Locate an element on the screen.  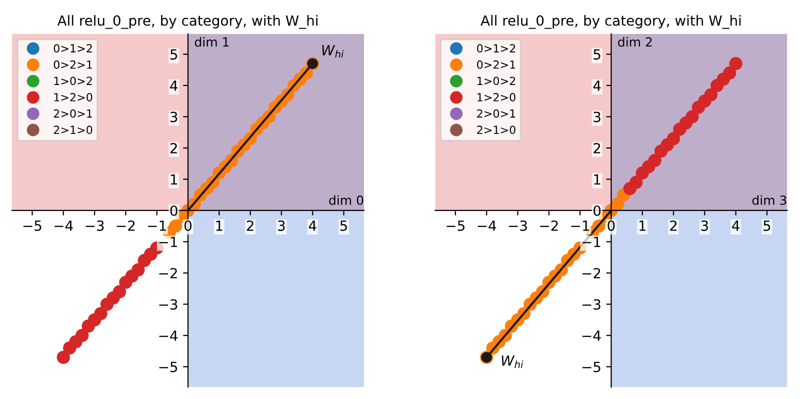
y-axis-title: dim 1 is located at coordinates (211, 42).